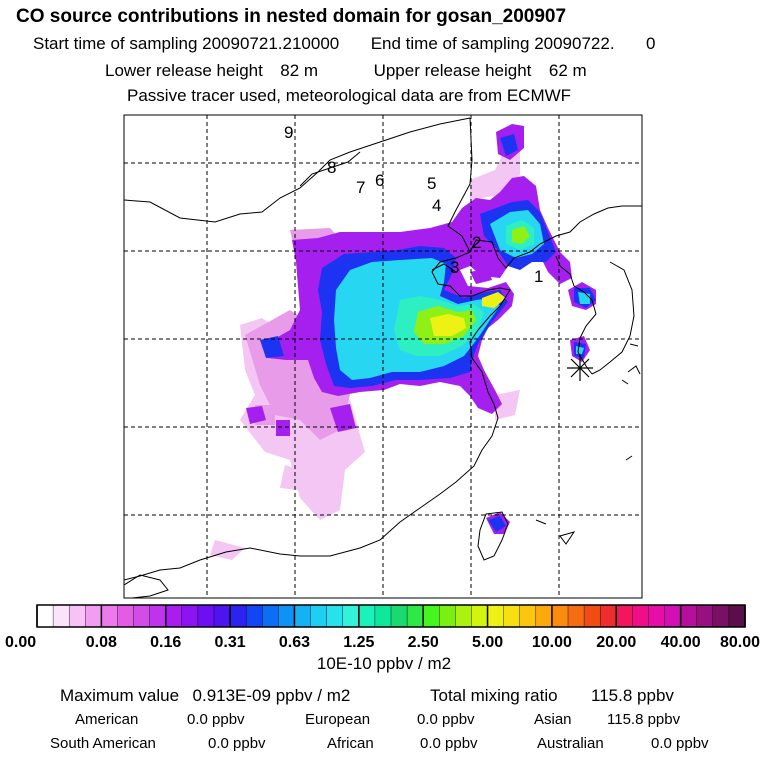  What do you see at coordinates (580, 368) in the screenshot?
I see `asterisk-receptor-icon` at bounding box center [580, 368].